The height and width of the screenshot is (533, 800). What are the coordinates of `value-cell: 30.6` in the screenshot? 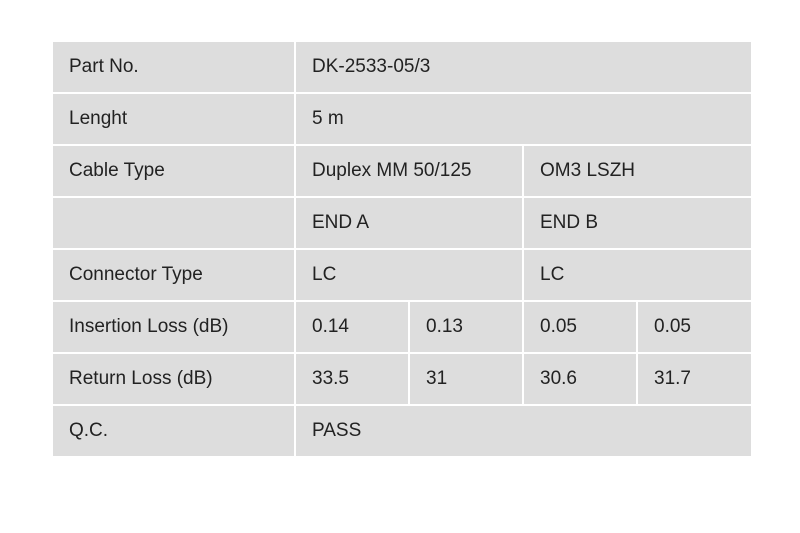 It's located at (580, 379).